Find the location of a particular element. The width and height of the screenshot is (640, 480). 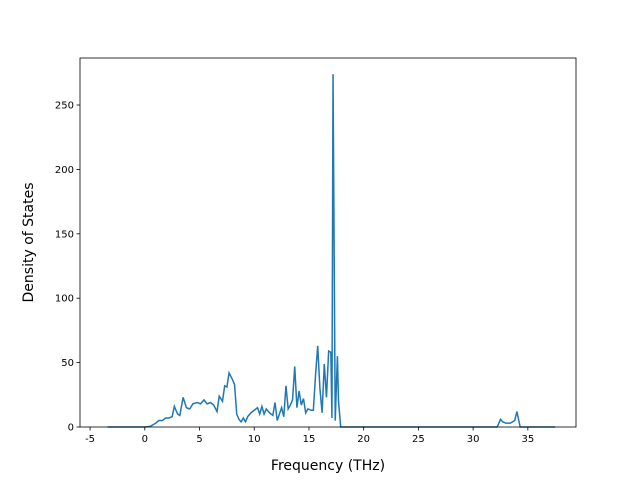

x-tick-label: 0 is located at coordinates (145, 439).